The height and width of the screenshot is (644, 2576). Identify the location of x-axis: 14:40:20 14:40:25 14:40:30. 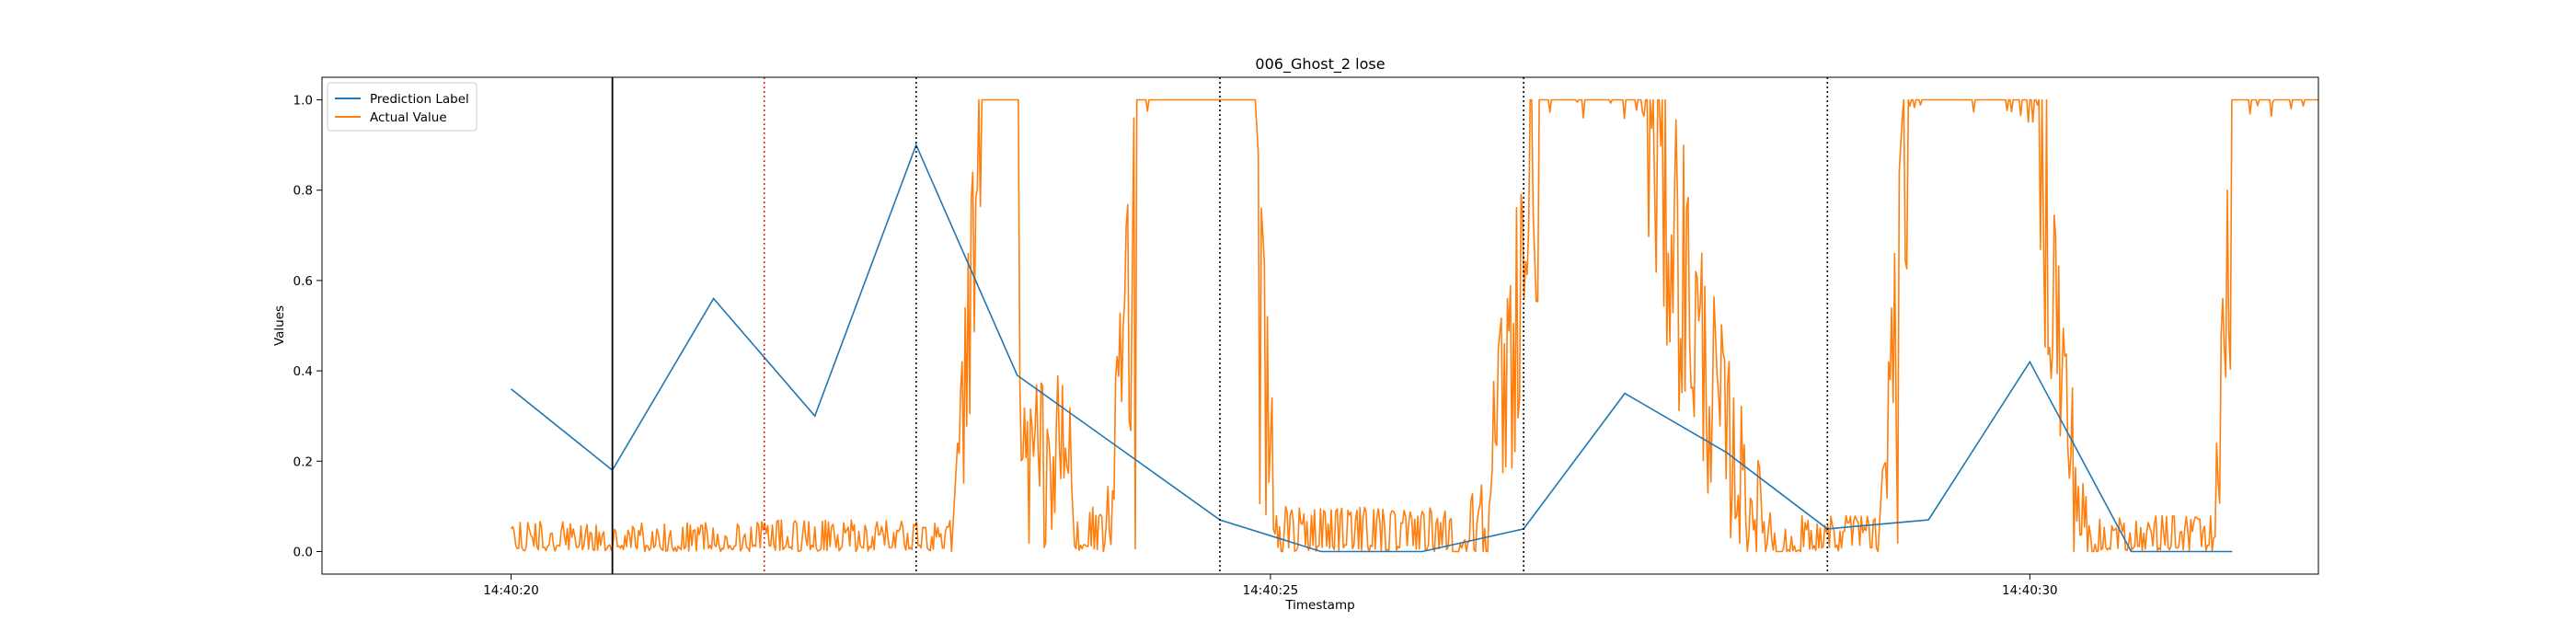
(1270, 586).